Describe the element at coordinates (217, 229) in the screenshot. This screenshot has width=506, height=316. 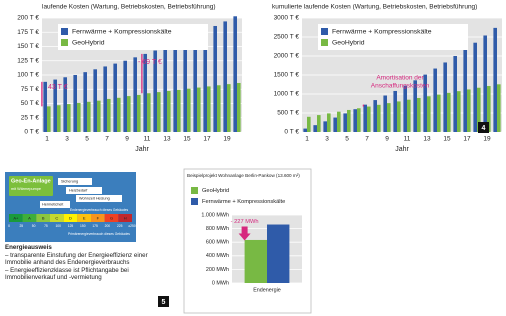
I see `y-tick-label: 800 MWh` at that location.